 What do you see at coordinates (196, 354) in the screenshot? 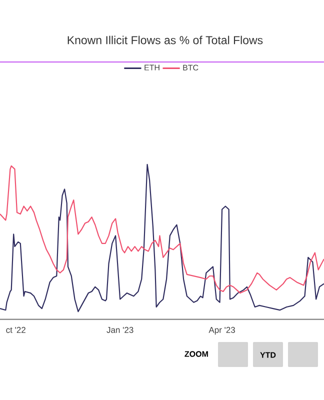
I see `text: ZOOM` at bounding box center [196, 354].